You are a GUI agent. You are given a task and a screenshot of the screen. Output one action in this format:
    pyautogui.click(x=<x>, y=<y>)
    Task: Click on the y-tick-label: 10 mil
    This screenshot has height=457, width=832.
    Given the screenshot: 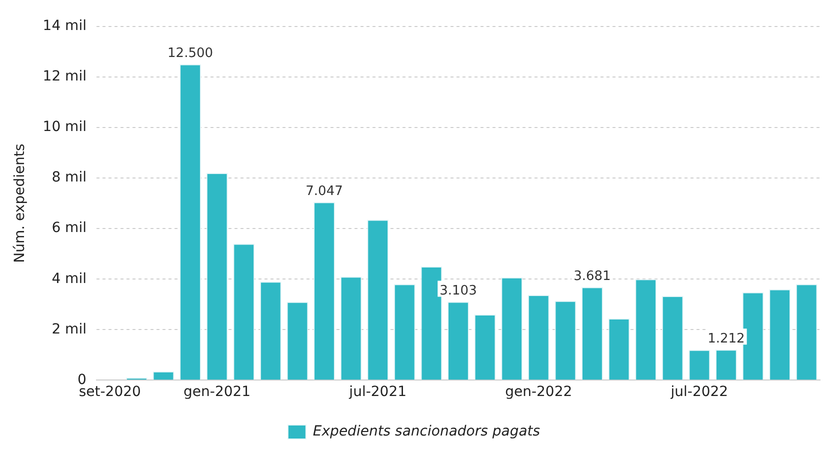 What is the action you would take?
    pyautogui.click(x=64, y=127)
    